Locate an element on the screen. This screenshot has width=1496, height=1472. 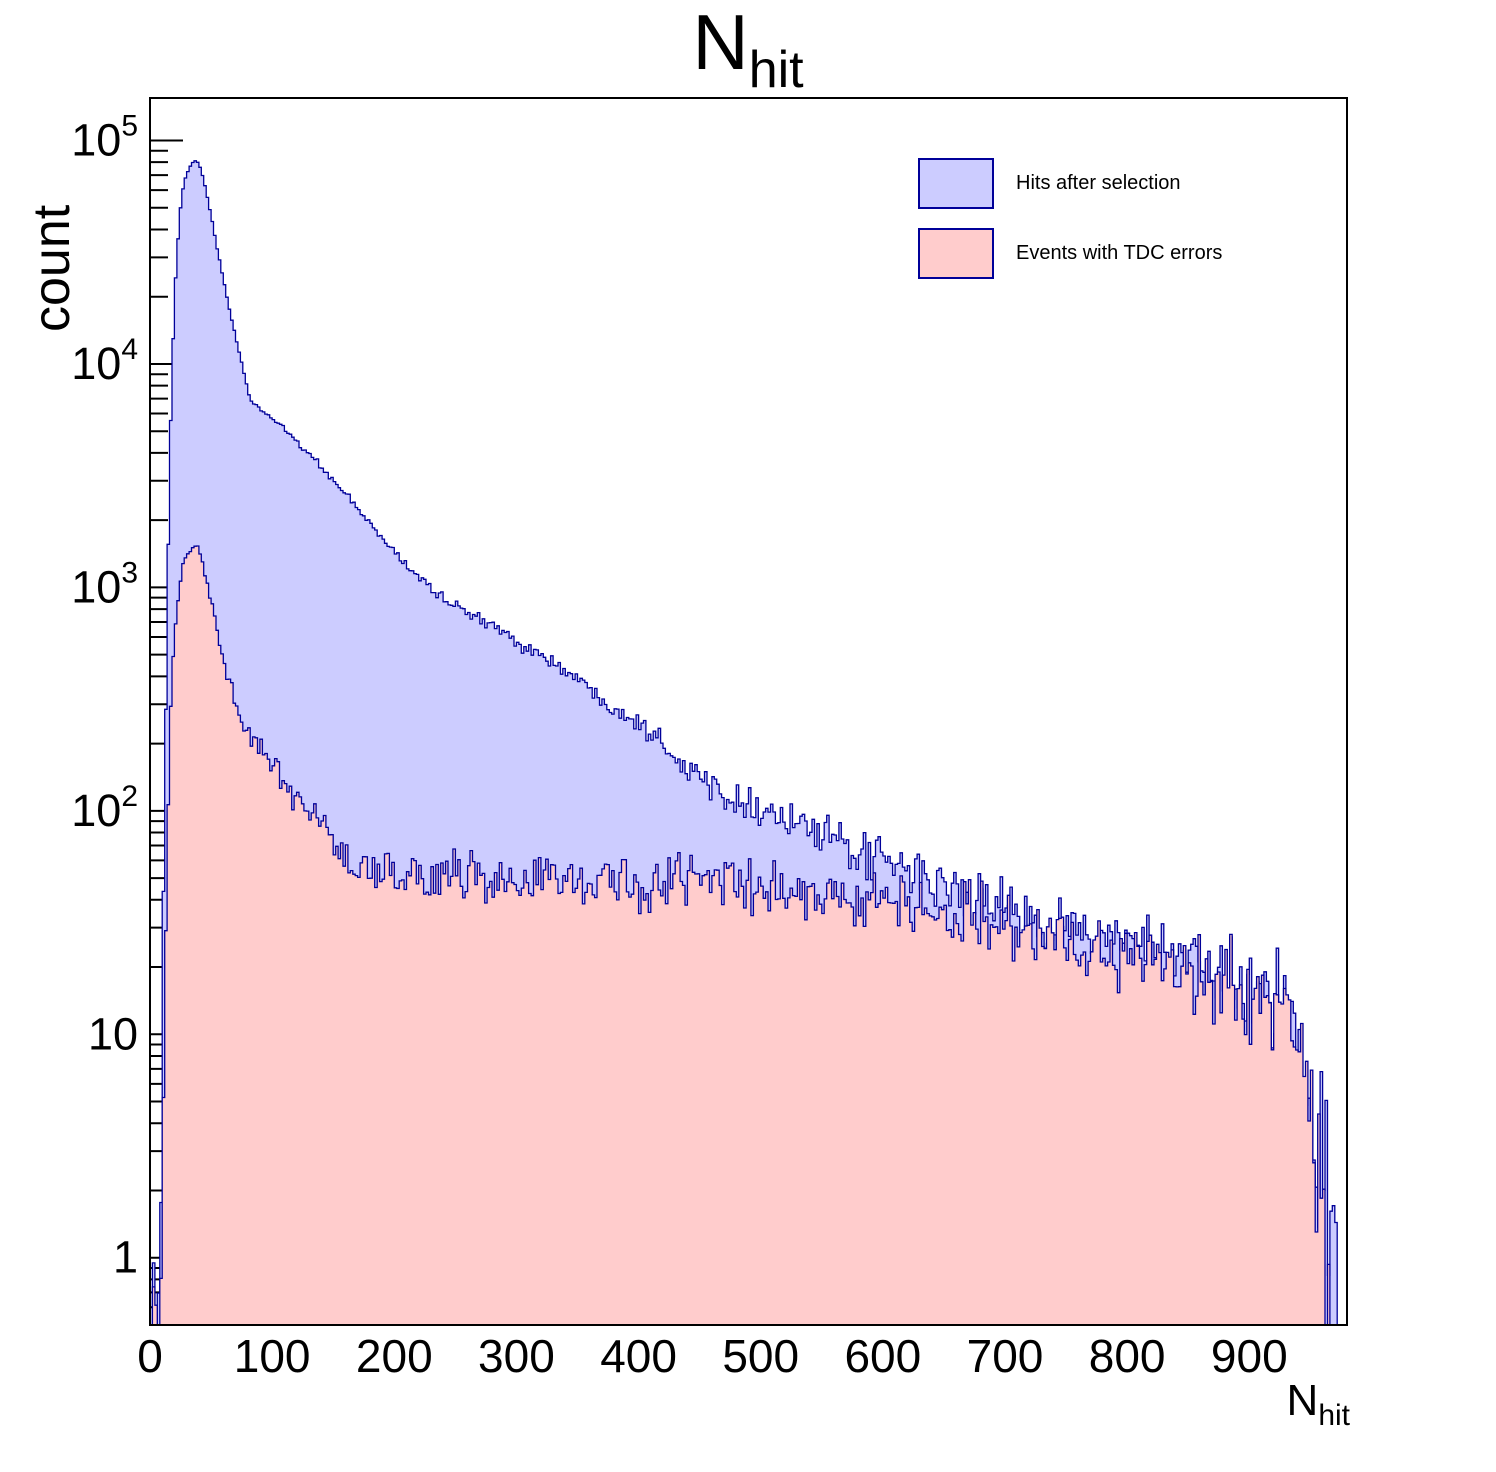
x-axis-label: Nhit is located at coordinates (1318, 1404).